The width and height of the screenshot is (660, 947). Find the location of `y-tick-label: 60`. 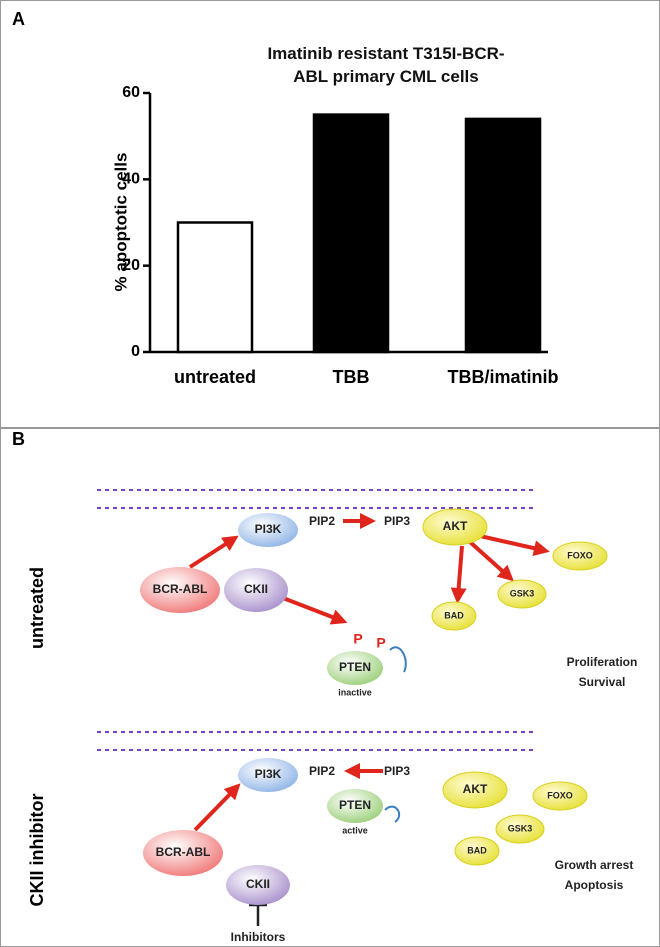

y-tick-label: 60 is located at coordinates (131, 92).